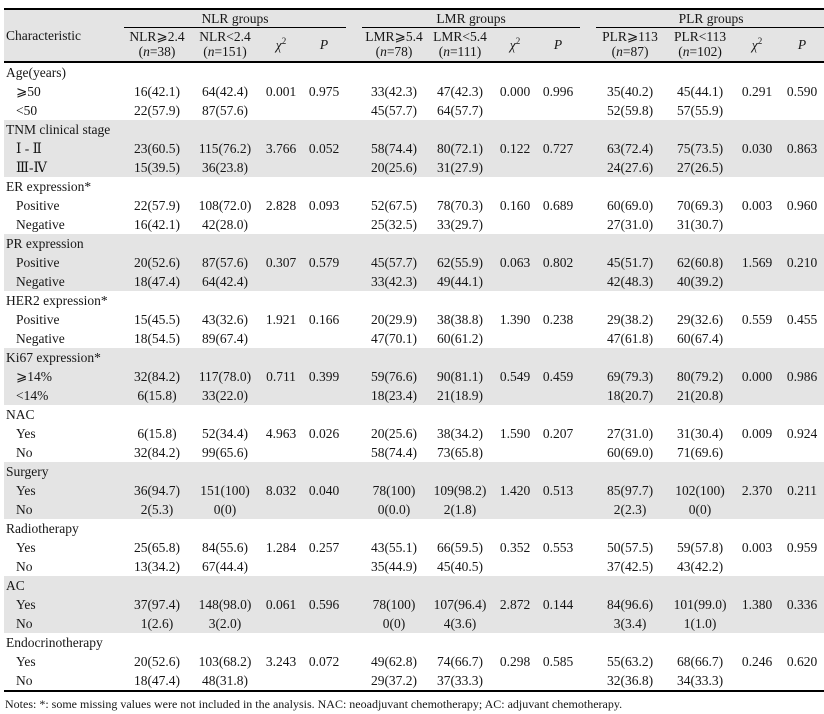 The width and height of the screenshot is (824, 714). What do you see at coordinates (157, 547) in the screenshot?
I see `cell-value: 25(65.8)` at bounding box center [157, 547].